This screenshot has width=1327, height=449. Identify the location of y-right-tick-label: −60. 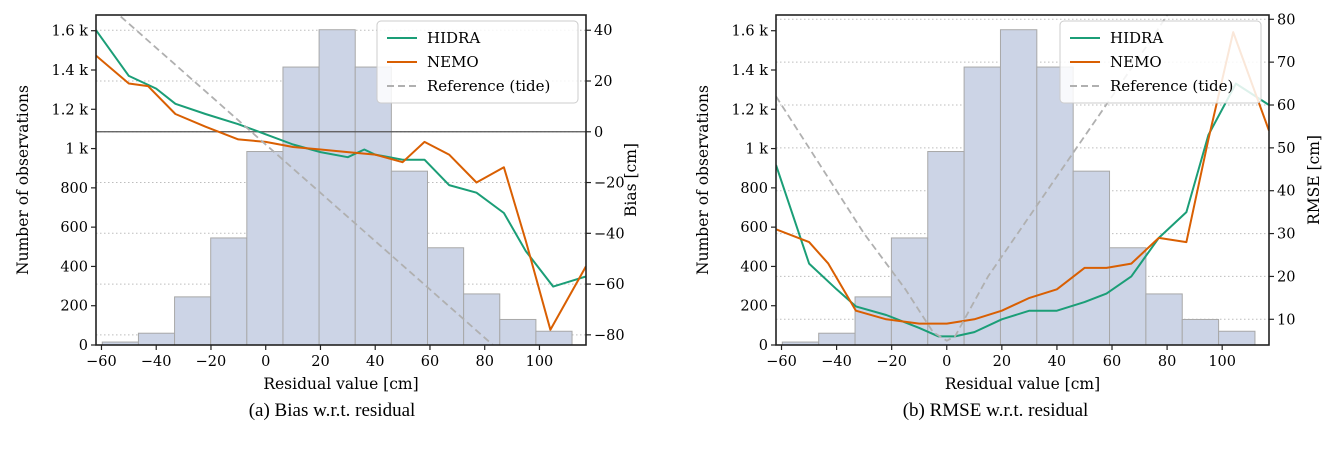
(609, 285).